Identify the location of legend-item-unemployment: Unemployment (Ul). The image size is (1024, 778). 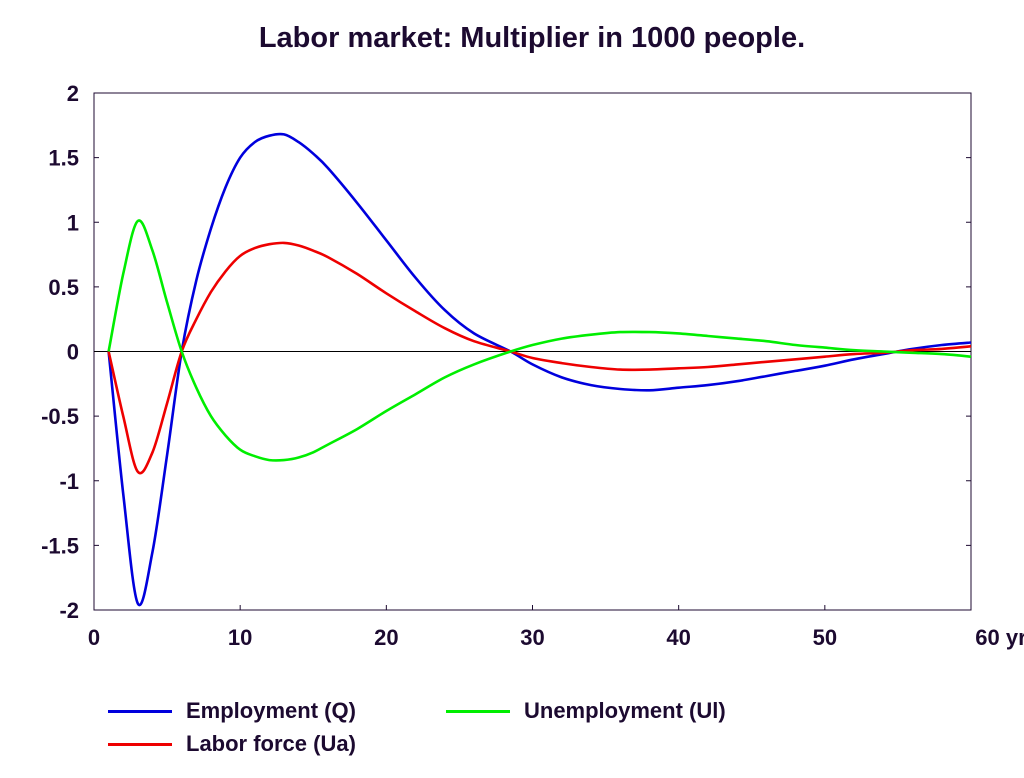
(586, 711).